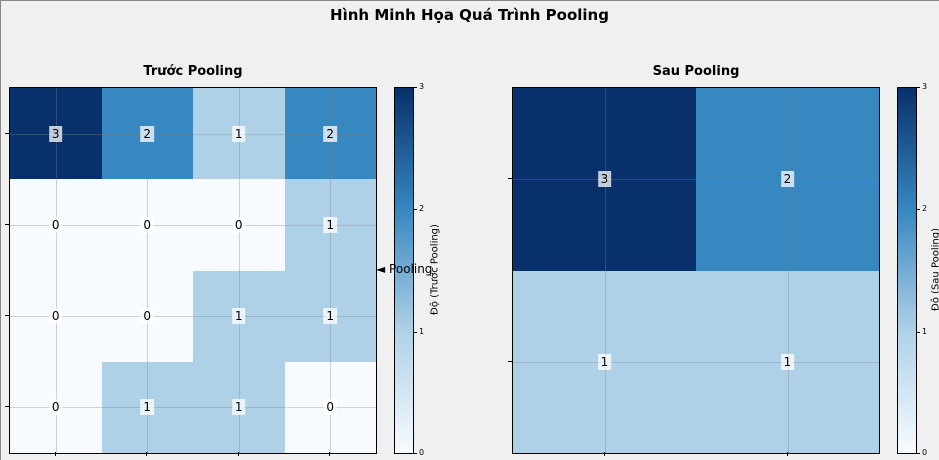 The height and width of the screenshot is (460, 939). What do you see at coordinates (907, 270) in the screenshot?
I see `colorbar-after` at bounding box center [907, 270].